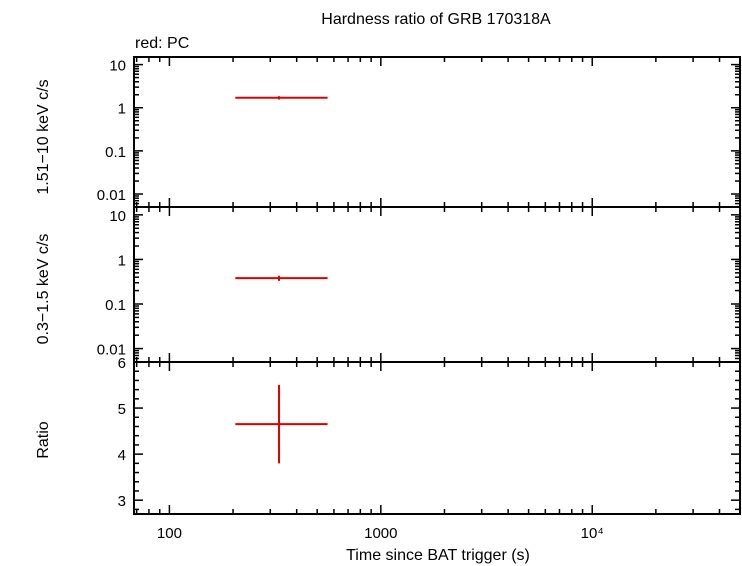 The height and width of the screenshot is (566, 742). I want to click on y-tick-label-soft: 0.1, so click(115, 305).